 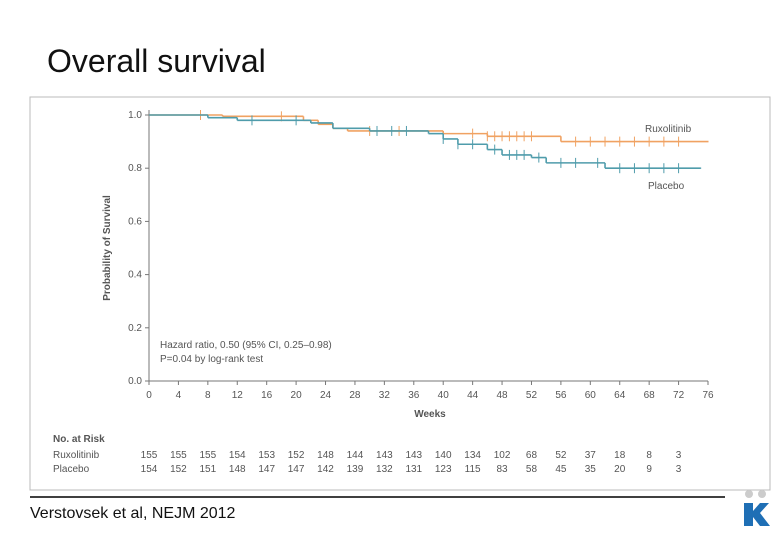 I want to click on y-tick-label: 1.0, so click(x=135, y=115).